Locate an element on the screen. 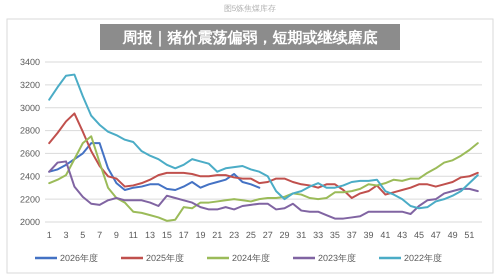  y-tick-label: 2800 is located at coordinates (30, 131).